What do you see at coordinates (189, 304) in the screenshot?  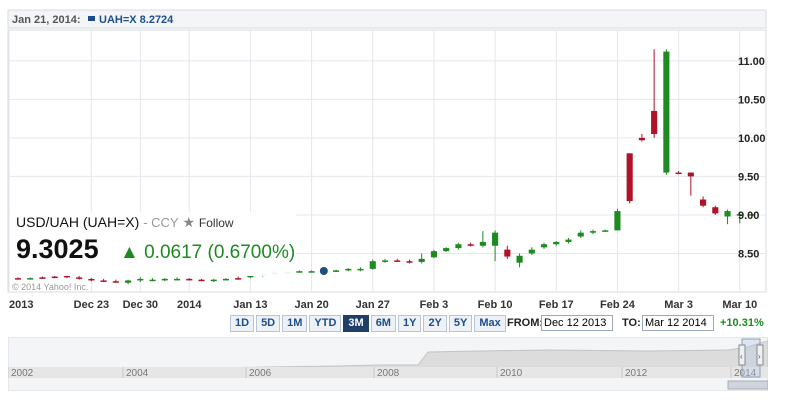 I see `x-tick-label: 2014` at bounding box center [189, 304].